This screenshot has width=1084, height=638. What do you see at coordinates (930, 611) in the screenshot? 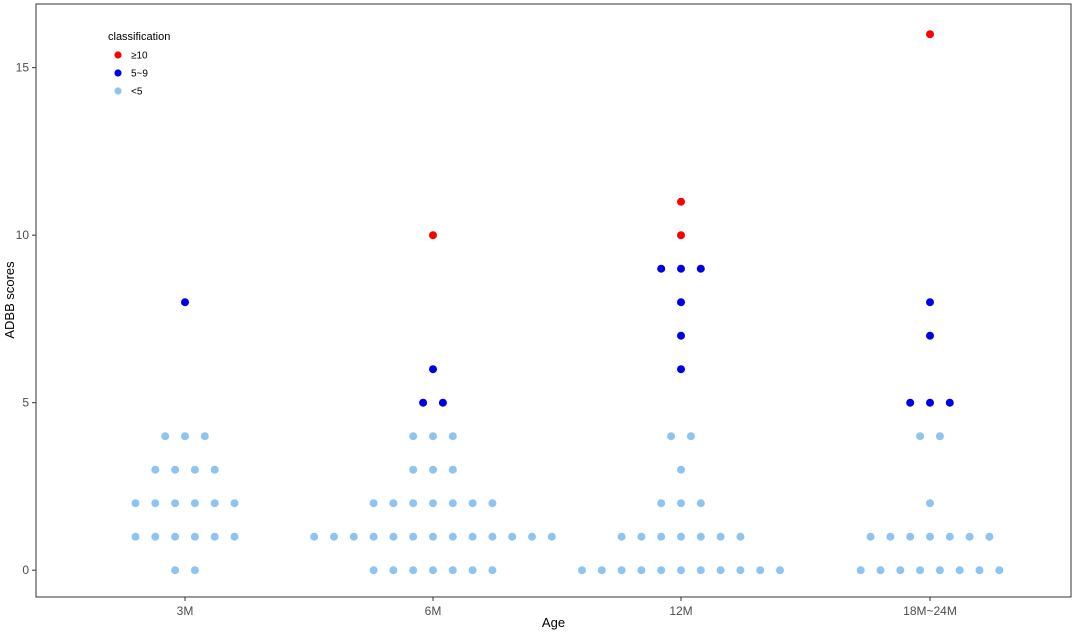
I see `x-tick-label: 18M~24M` at bounding box center [930, 611].